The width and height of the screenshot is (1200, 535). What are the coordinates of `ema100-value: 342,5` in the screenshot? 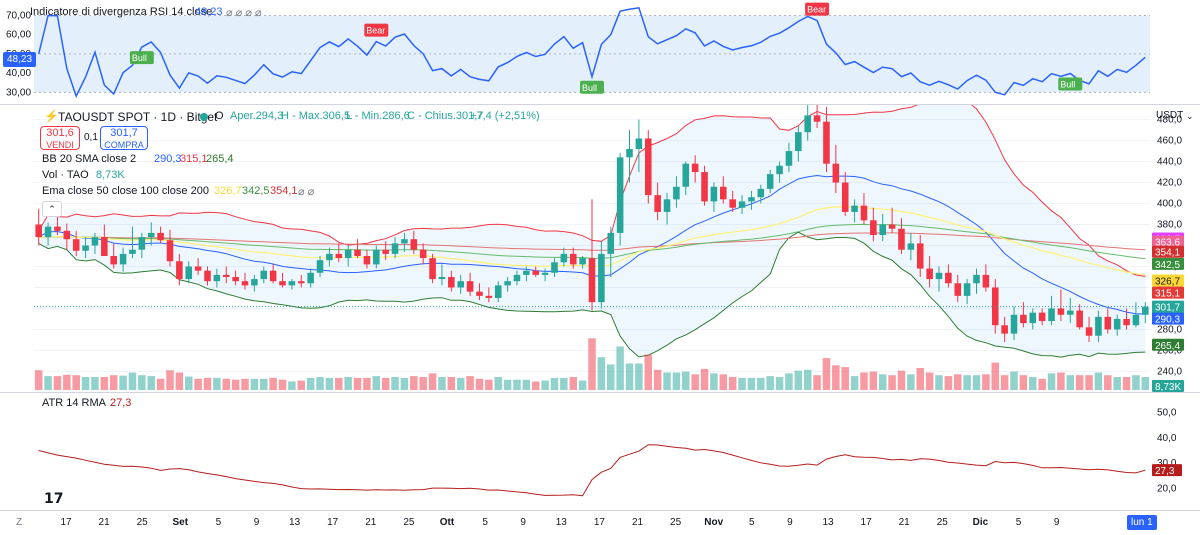 It's located at (256, 191).